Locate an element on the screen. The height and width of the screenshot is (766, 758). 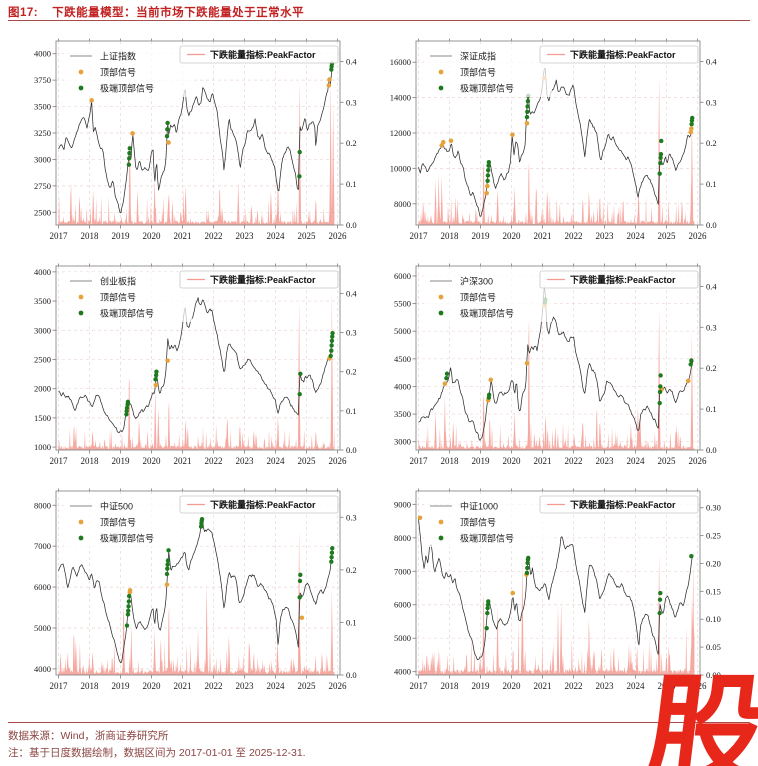
svg-text: 中证1000 is located at coordinates (479, 506).